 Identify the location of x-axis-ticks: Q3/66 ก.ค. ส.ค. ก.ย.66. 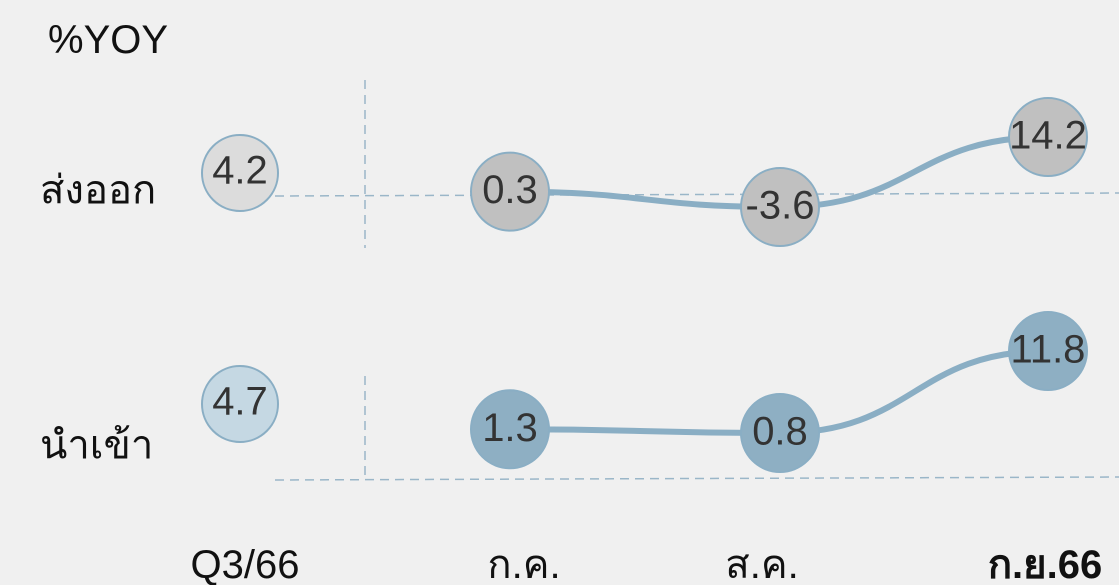
(647, 564).